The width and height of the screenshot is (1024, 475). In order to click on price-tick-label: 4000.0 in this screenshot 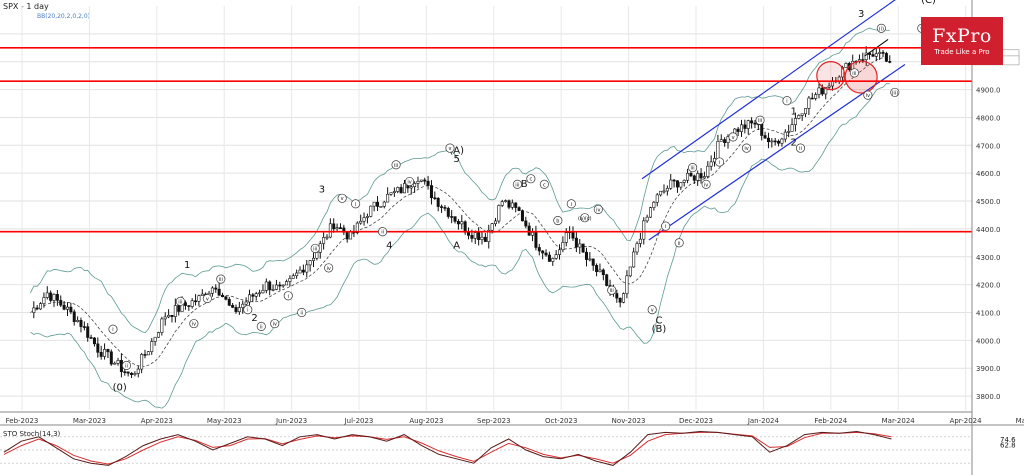, I will do `click(988, 341)`.